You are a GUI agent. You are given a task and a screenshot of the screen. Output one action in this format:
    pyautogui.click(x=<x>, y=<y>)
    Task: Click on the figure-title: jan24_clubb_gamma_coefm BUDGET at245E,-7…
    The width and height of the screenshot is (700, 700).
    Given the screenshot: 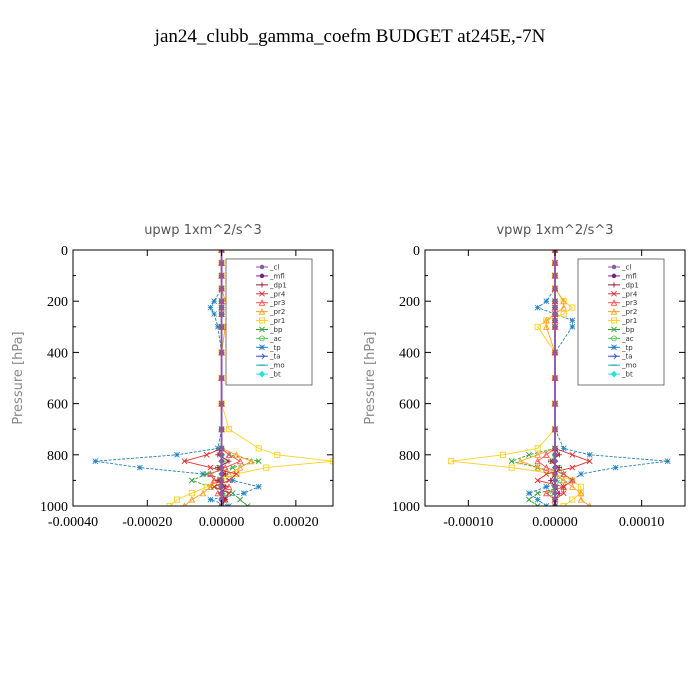 What is the action you would take?
    pyautogui.click(x=350, y=36)
    